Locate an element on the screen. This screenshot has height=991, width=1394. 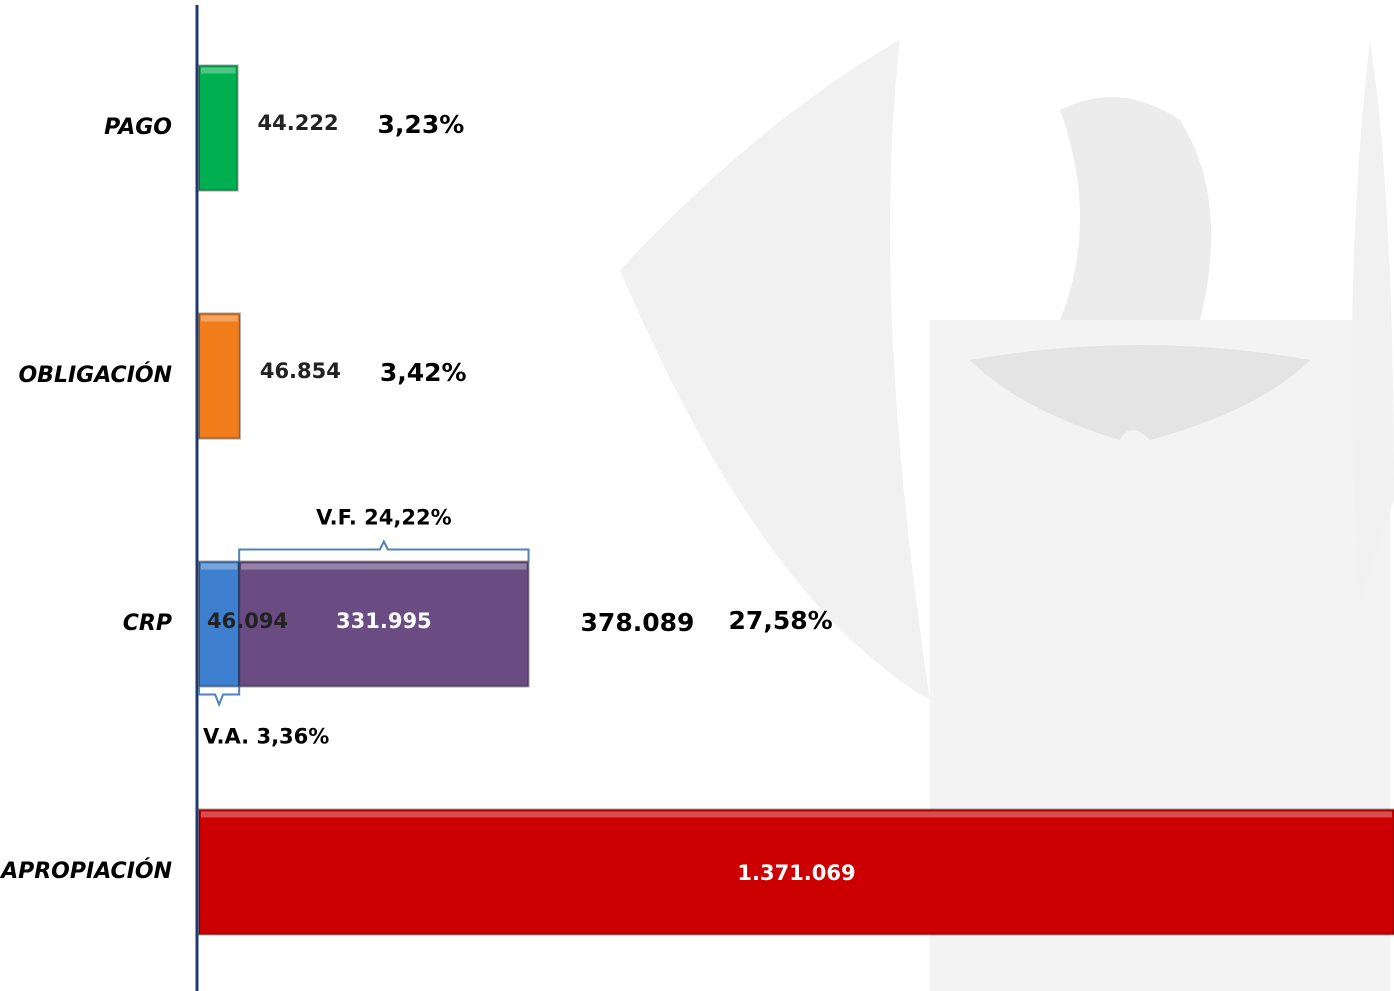
value-label: 1.371.069 is located at coordinates (796, 873).